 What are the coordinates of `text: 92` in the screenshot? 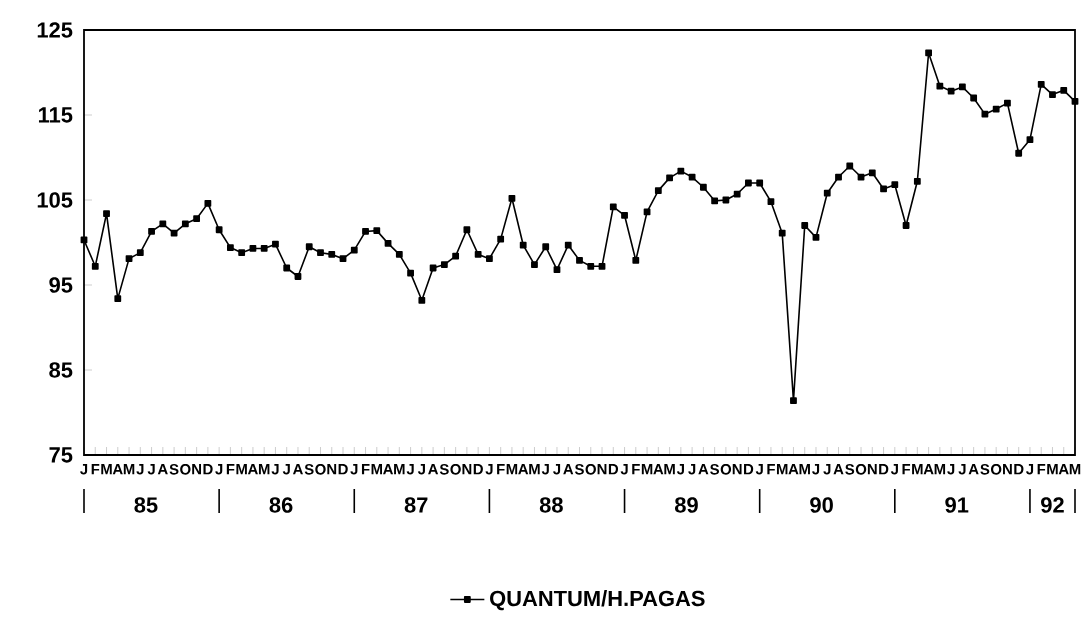 It's located at (1052, 505).